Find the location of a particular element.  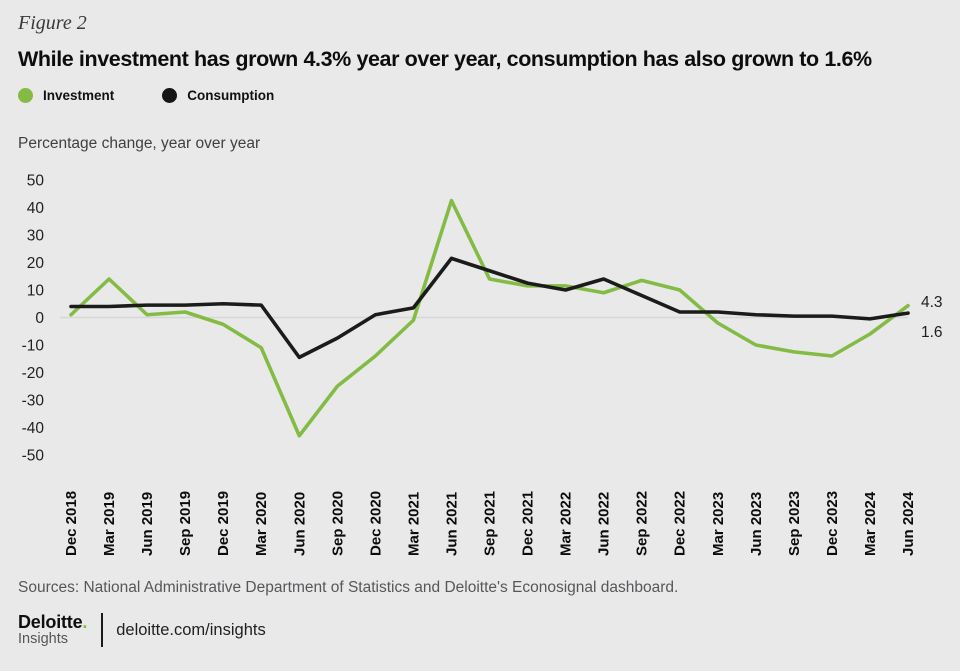

footer-divider is located at coordinates (102, 630).